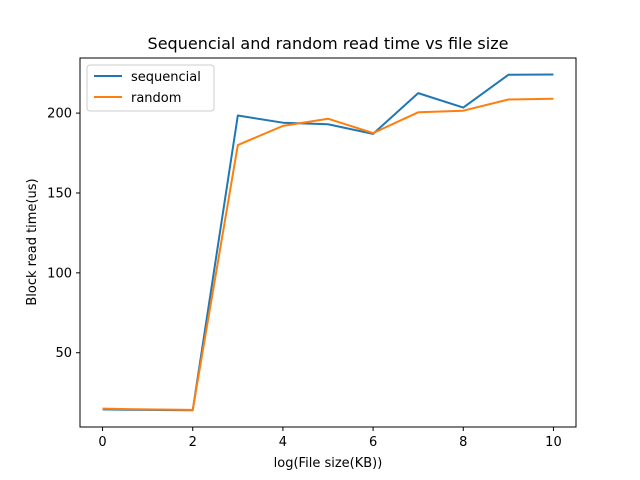 The height and width of the screenshot is (480, 640). What do you see at coordinates (59, 273) in the screenshot?
I see `y-tick-label: 100` at bounding box center [59, 273].